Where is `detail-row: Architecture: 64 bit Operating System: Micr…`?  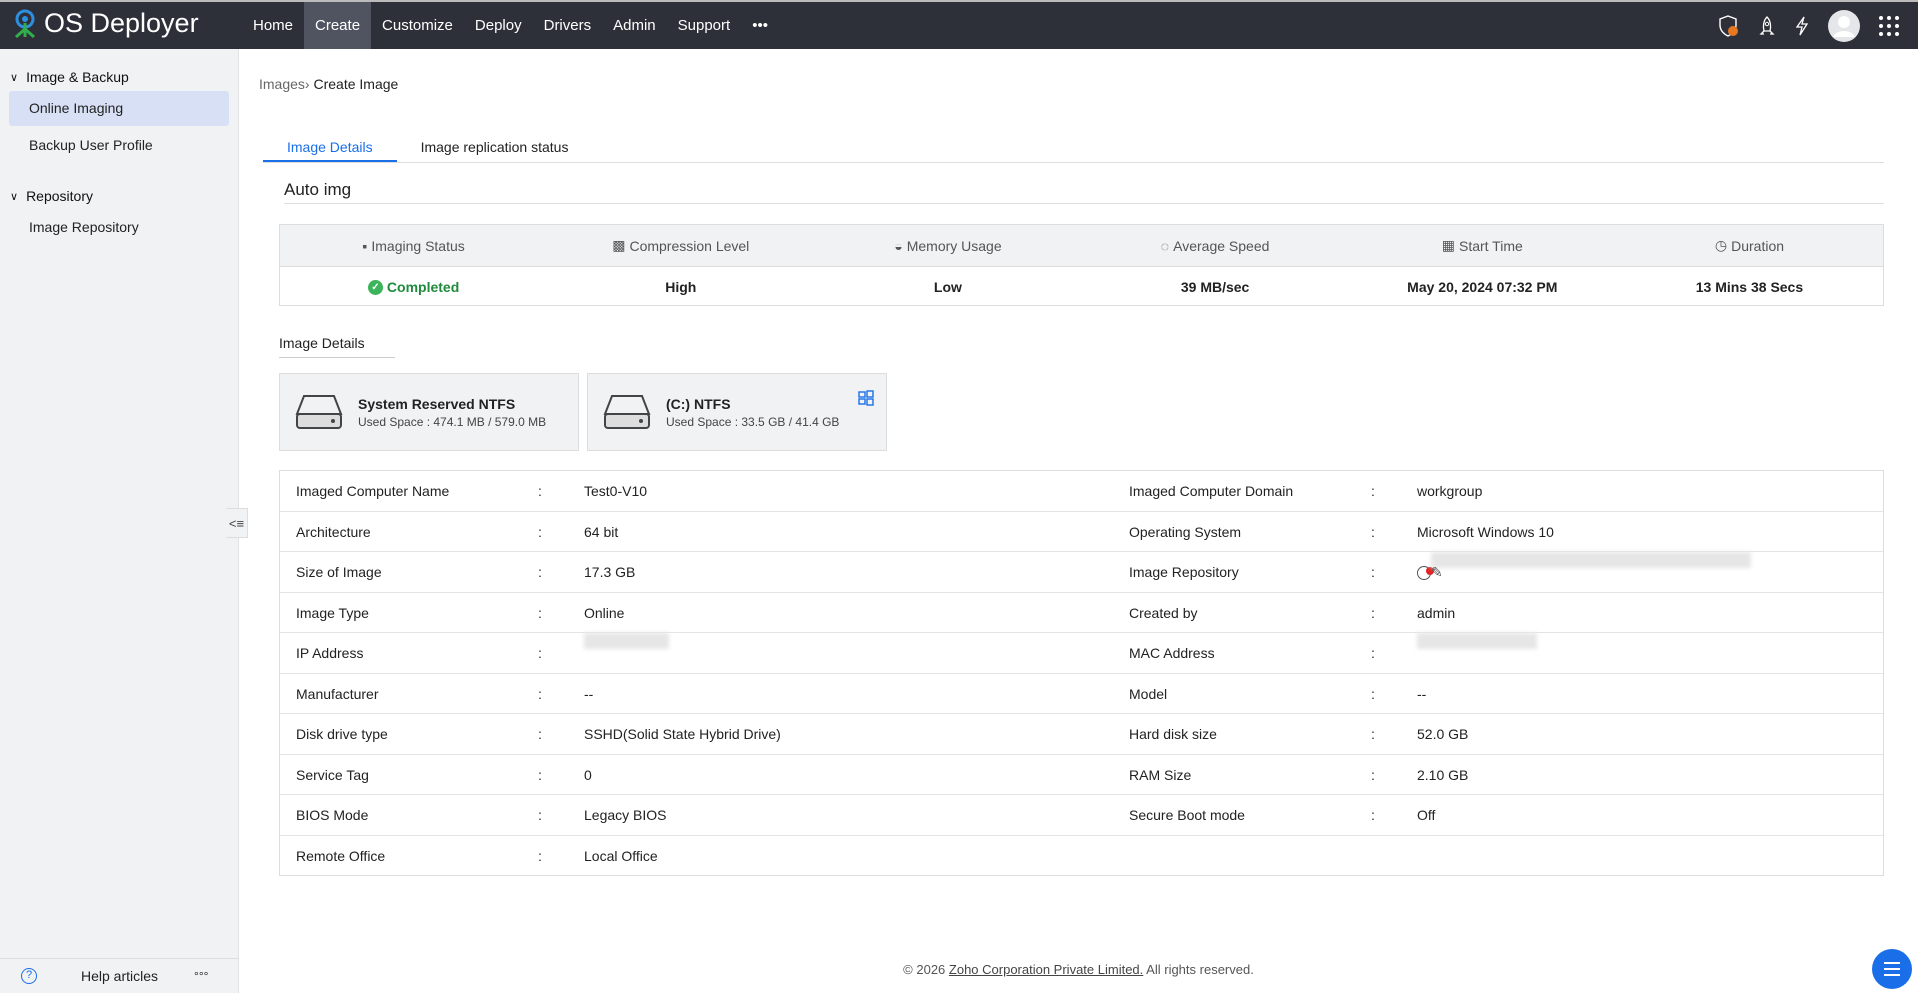
detail-row: Architecture: 64 bit Operating System: Micr… is located at coordinates (1081, 532).